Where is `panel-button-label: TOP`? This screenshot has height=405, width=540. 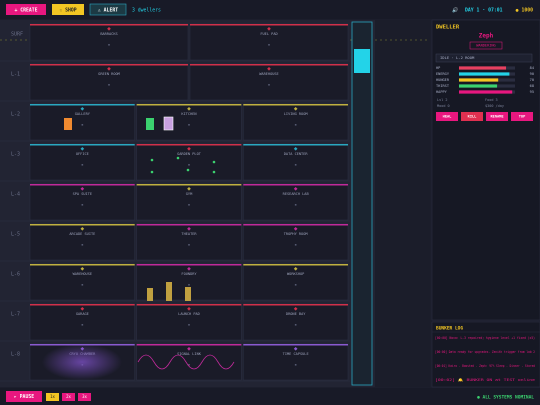 panel-button-label: TOP is located at coordinates (522, 117).